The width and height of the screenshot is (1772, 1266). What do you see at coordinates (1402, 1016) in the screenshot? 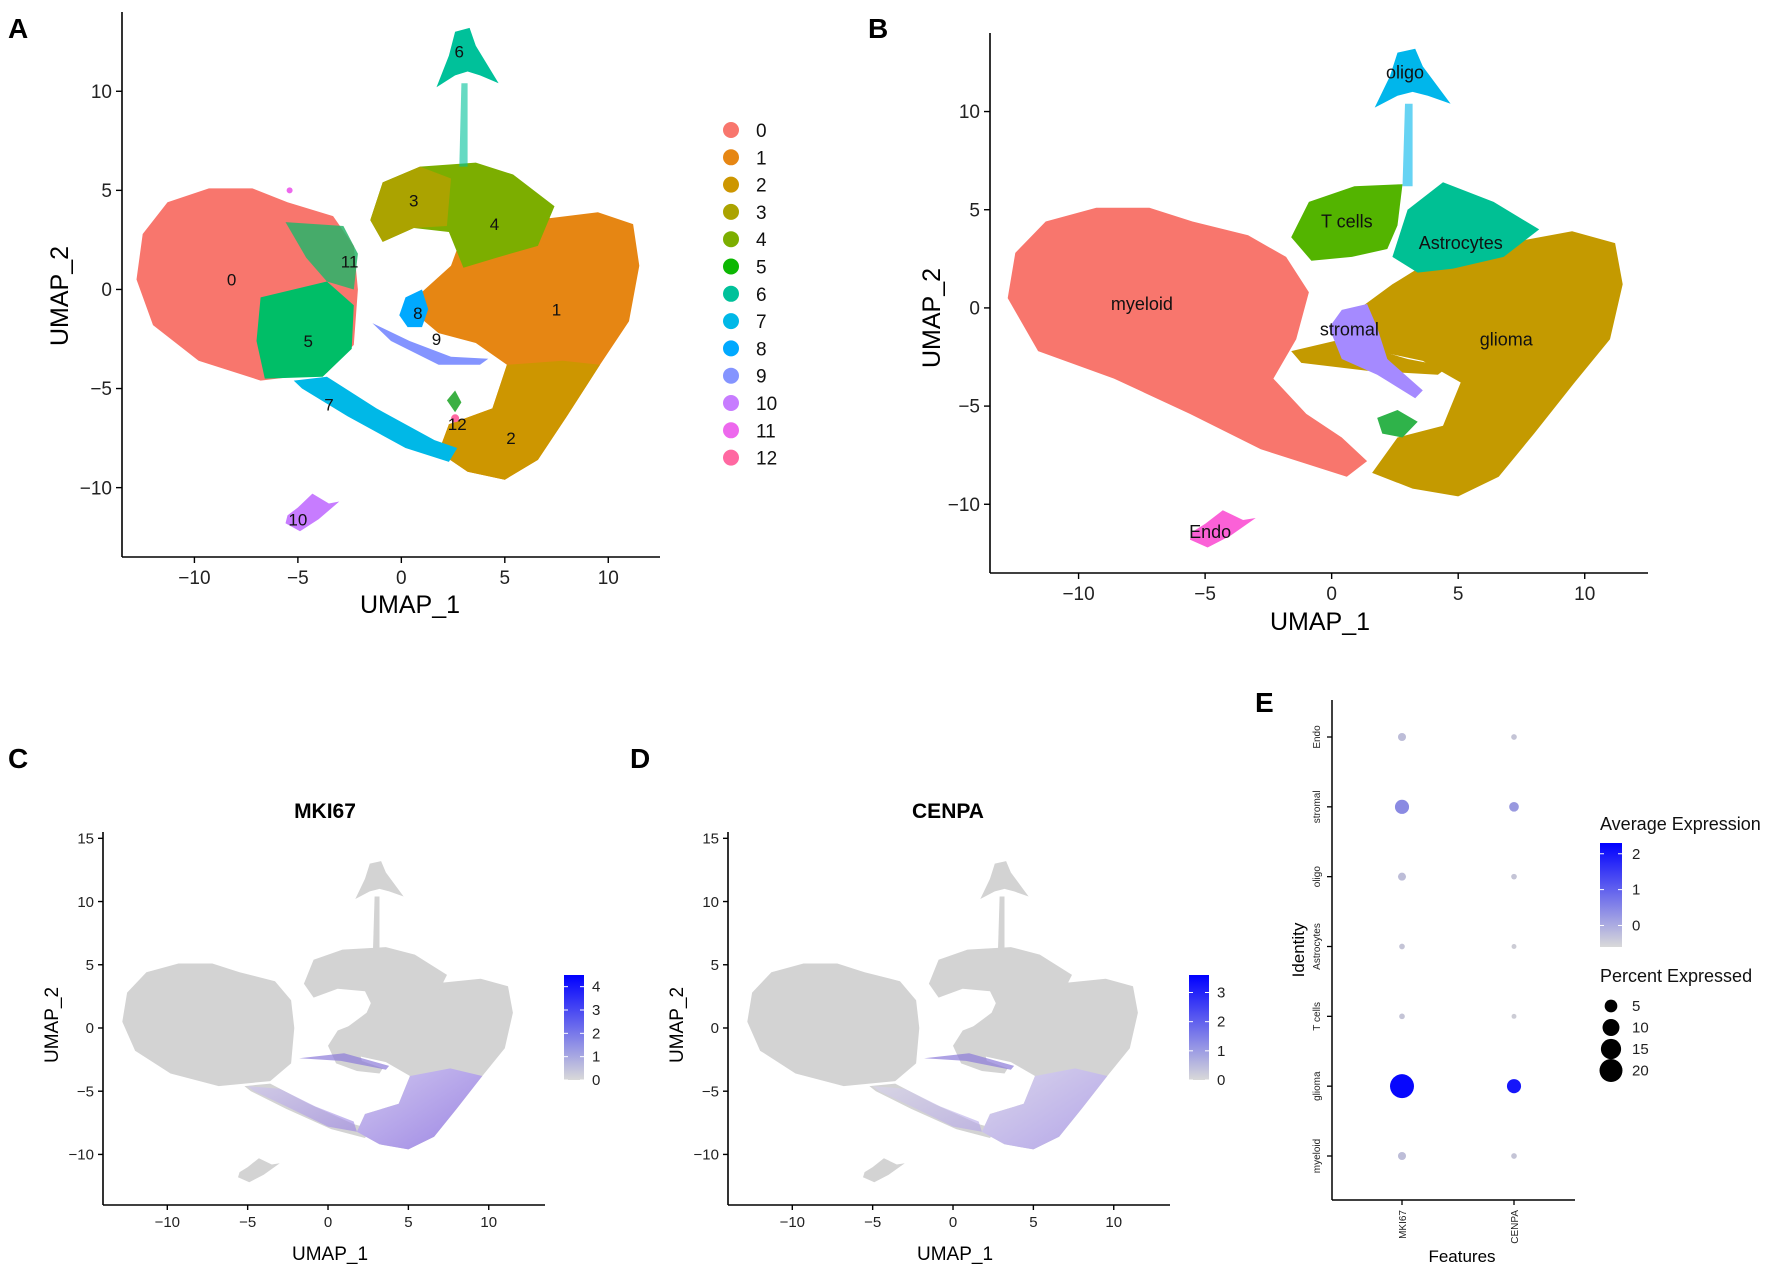
I see `dot-t-cells-mki67` at bounding box center [1402, 1016].